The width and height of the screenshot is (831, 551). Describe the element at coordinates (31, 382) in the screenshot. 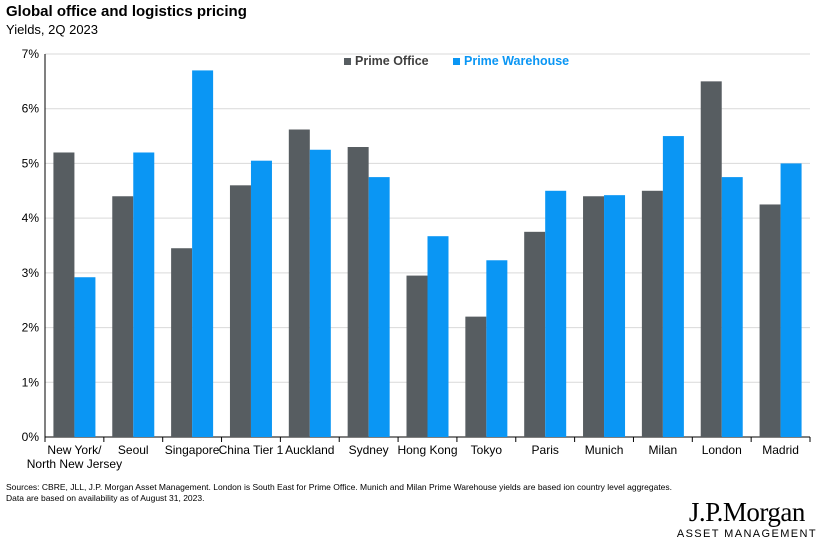

I see `y-tick-label: 1%` at that location.